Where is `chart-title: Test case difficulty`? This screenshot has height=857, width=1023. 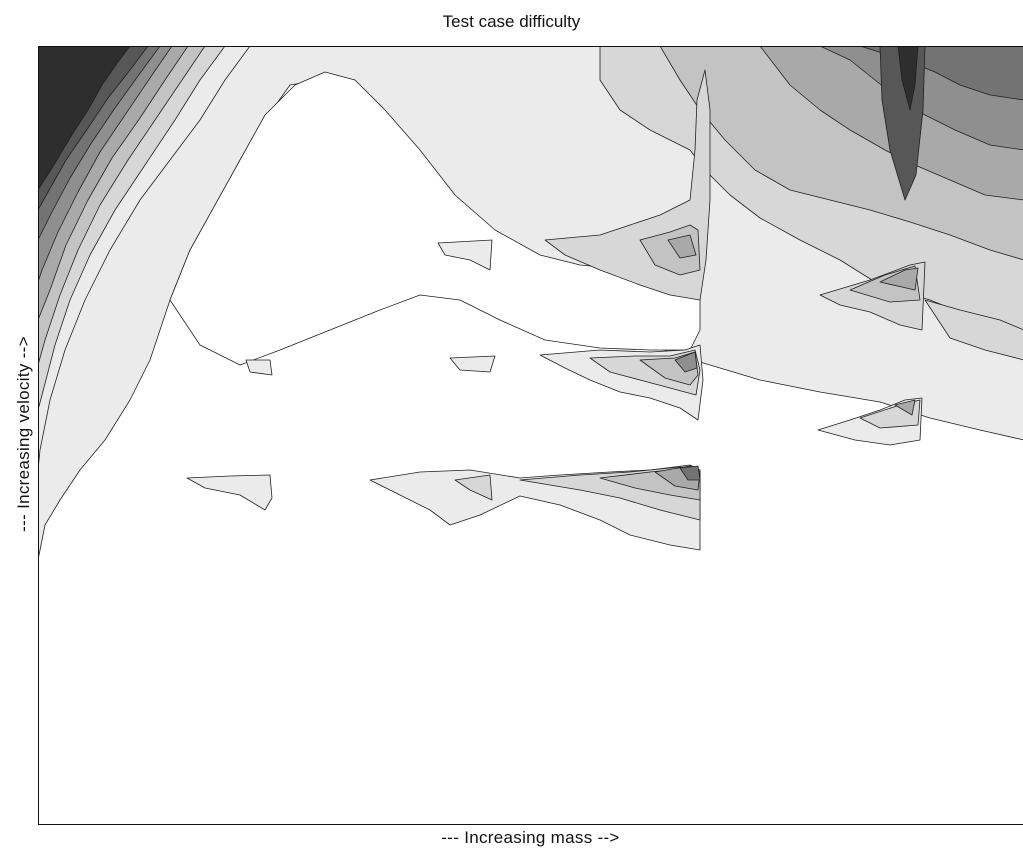
chart-title: Test case difficulty is located at coordinates (511, 21).